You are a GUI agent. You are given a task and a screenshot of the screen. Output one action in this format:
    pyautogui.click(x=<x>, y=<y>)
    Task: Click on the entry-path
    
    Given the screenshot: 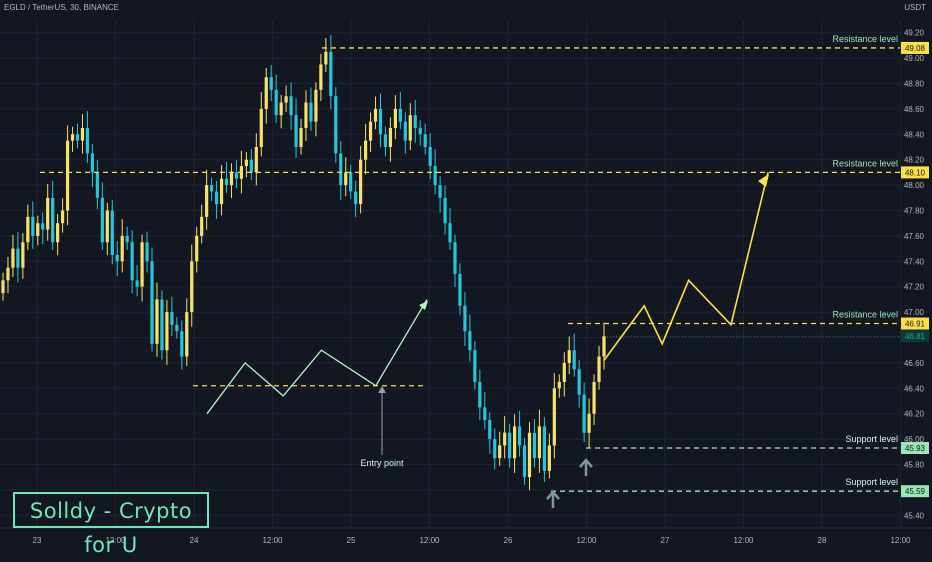 What is the action you would take?
    pyautogui.click(x=317, y=357)
    